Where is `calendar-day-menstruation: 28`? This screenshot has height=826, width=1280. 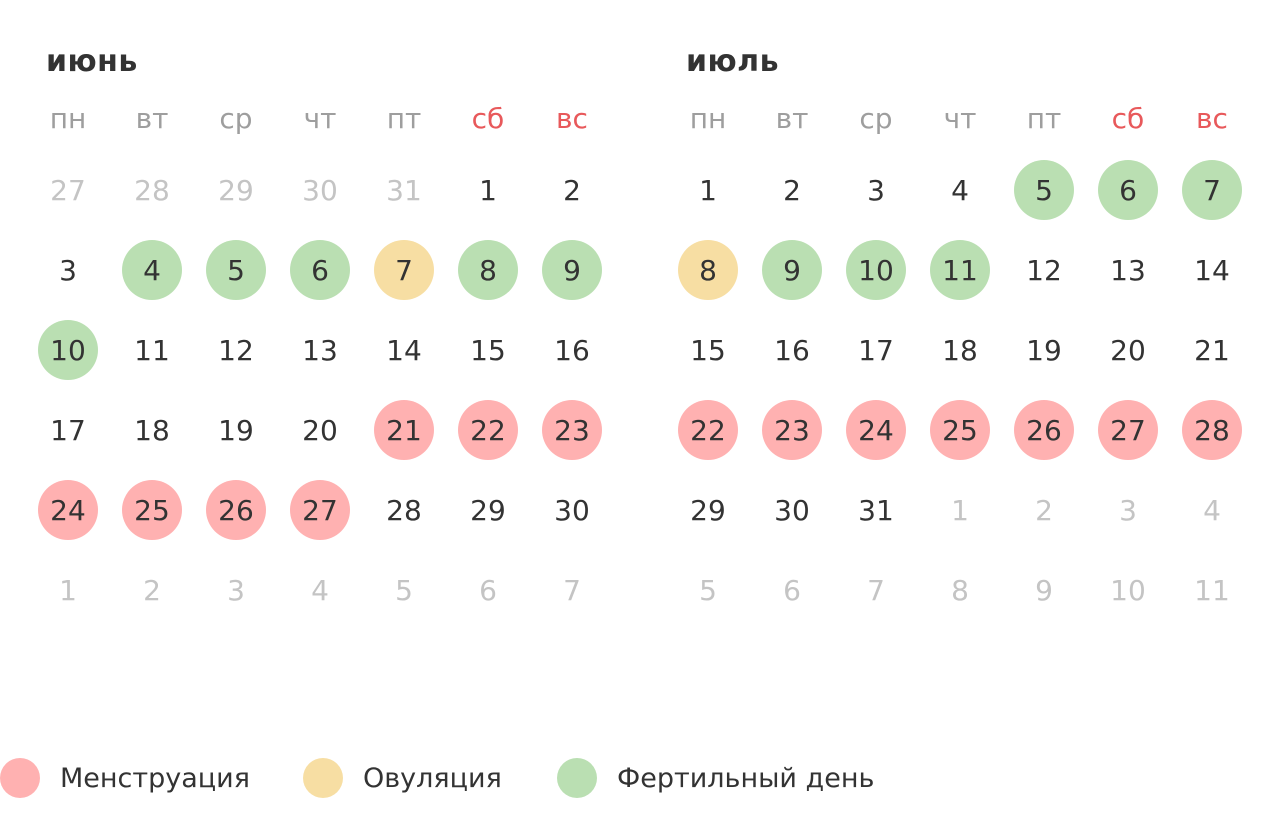 calendar-day-menstruation: 28 is located at coordinates (1212, 430).